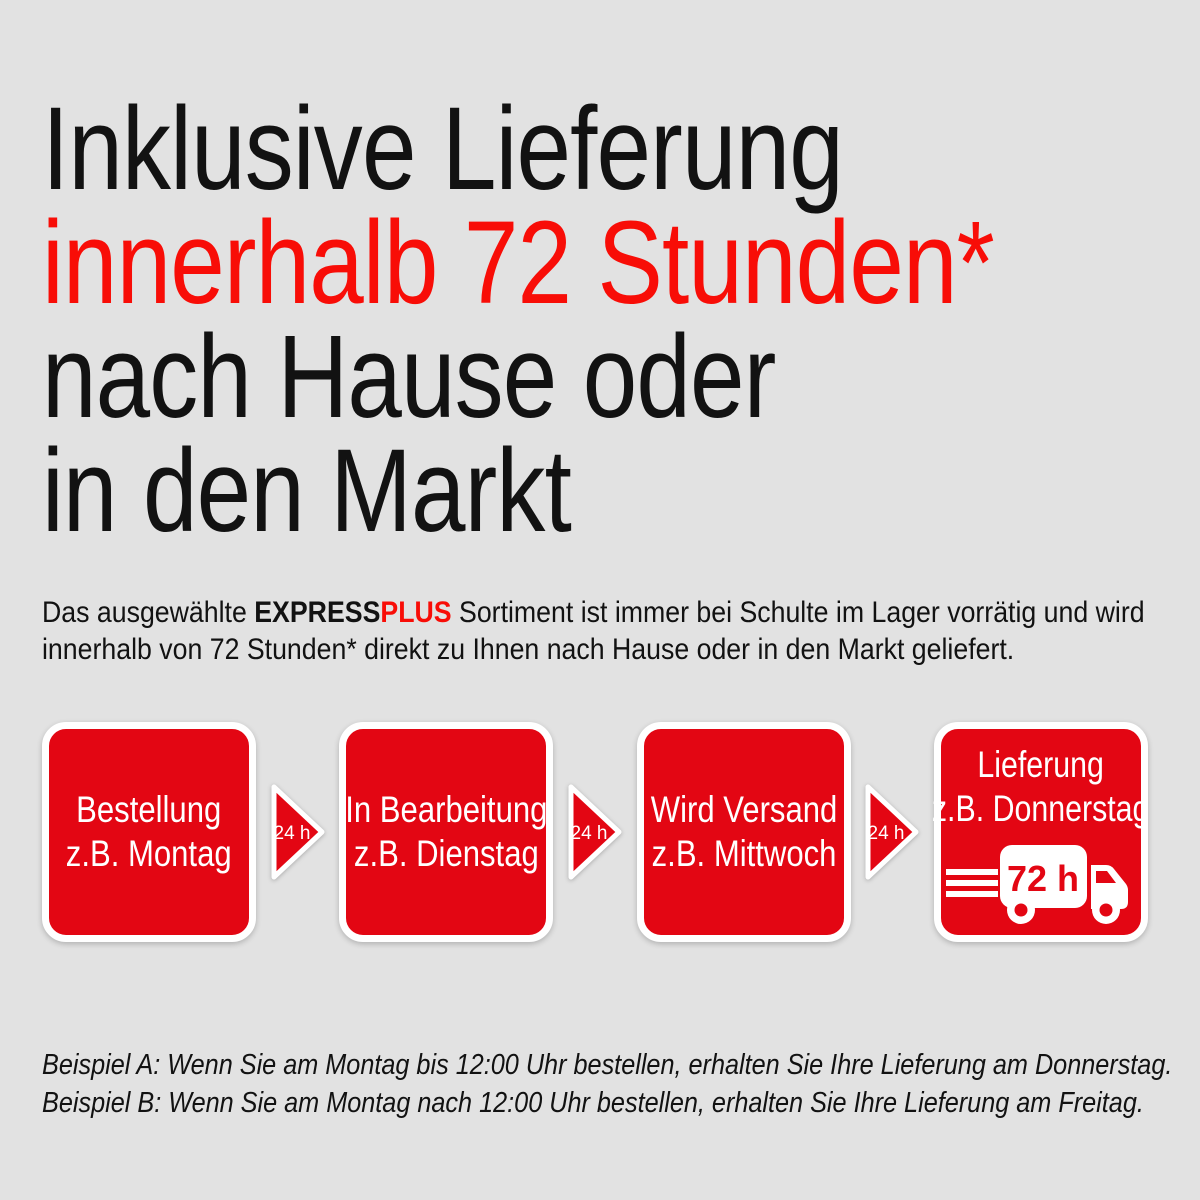 This screenshot has width=1200, height=1200. I want to click on truck-cargo-box, so click(1043, 876).